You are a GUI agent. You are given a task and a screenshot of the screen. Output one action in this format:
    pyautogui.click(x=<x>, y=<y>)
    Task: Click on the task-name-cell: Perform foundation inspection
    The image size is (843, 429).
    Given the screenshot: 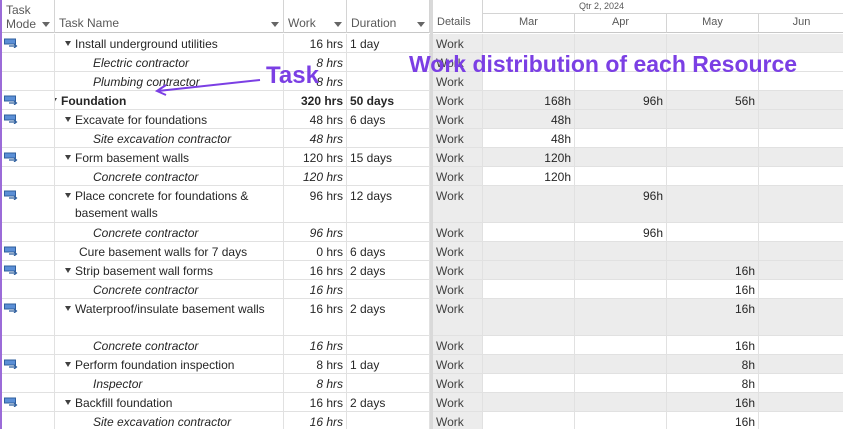 What is the action you would take?
    pyautogui.click(x=169, y=364)
    